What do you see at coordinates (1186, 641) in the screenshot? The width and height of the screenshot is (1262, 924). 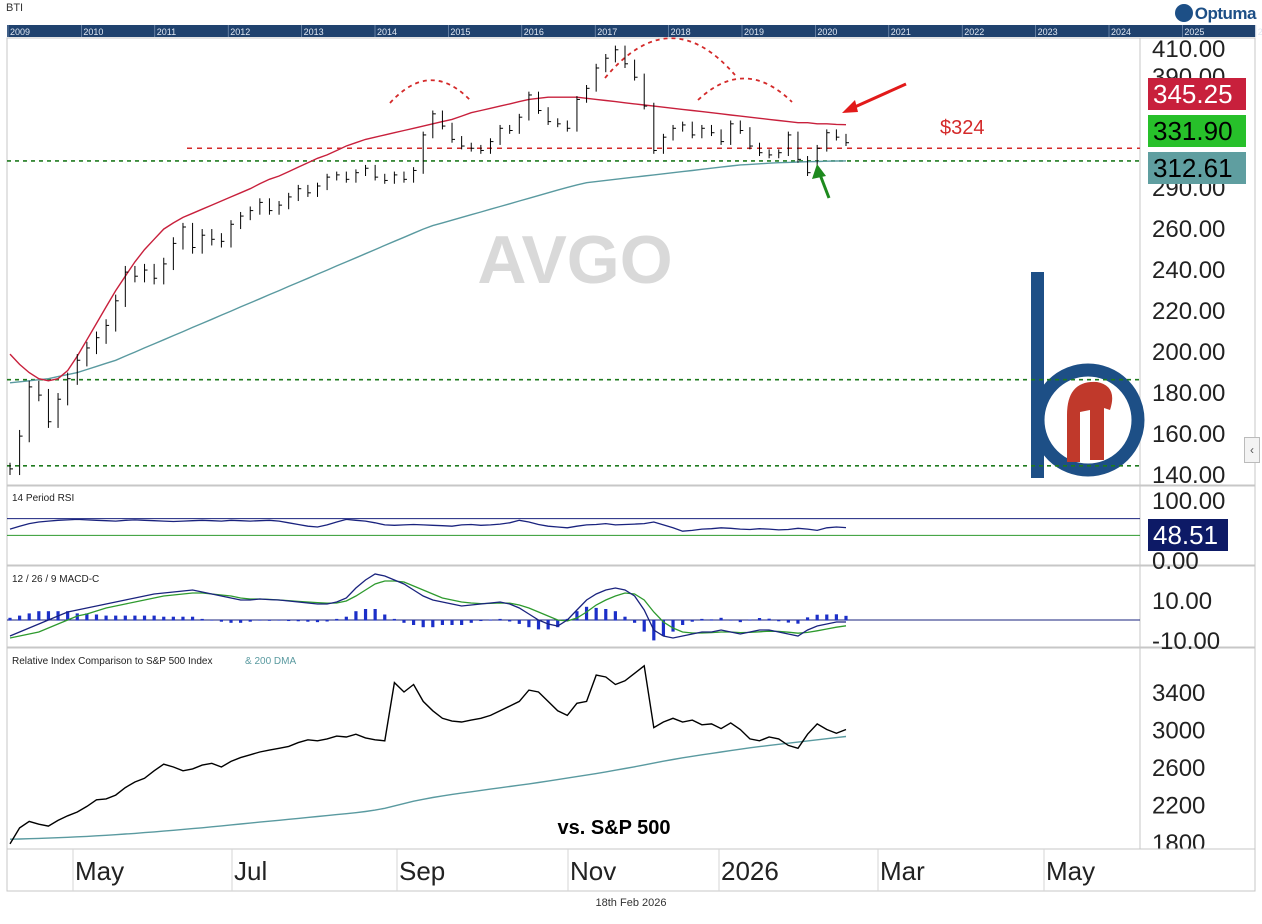 I see `macd-y-tick-label: -10.00` at bounding box center [1186, 641].